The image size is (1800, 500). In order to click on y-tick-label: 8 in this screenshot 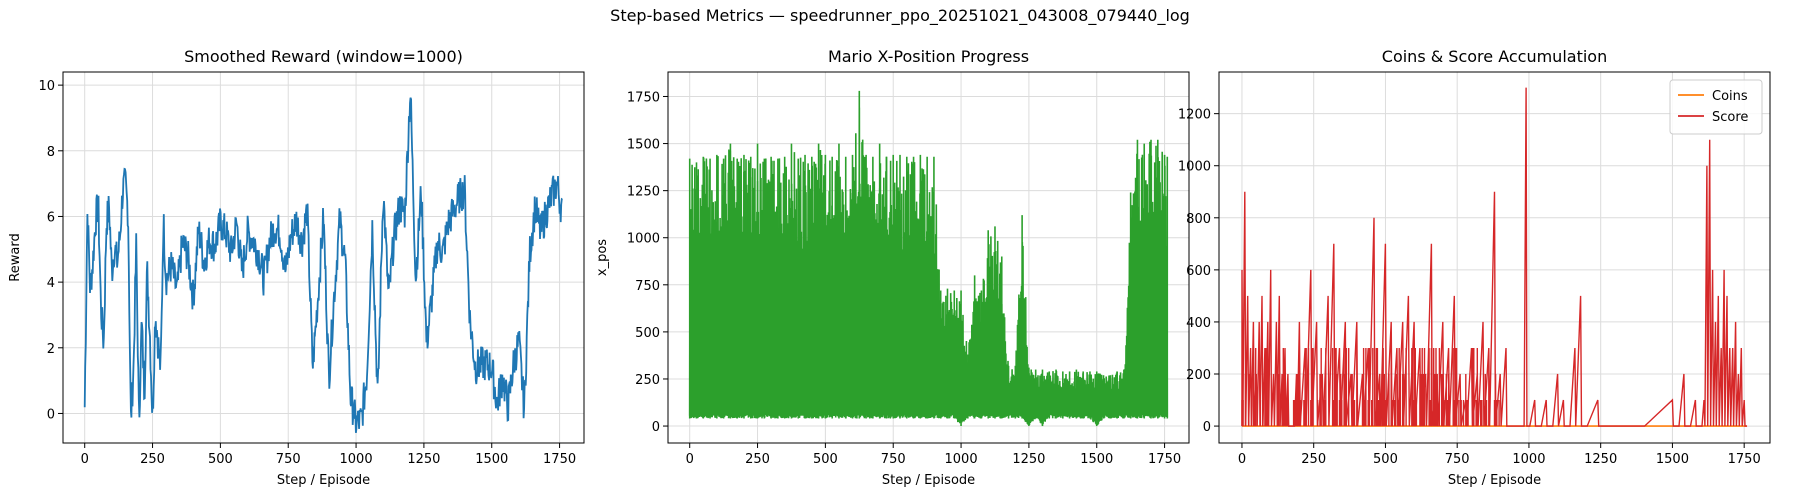, I will do `click(51, 152)`.